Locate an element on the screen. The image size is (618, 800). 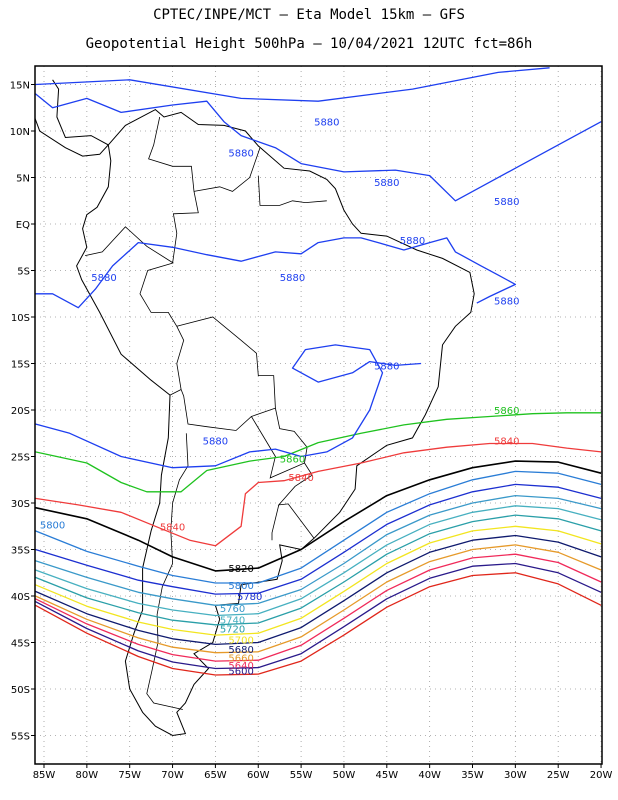
lon-tick-label: 85W is located at coordinates (44, 775).